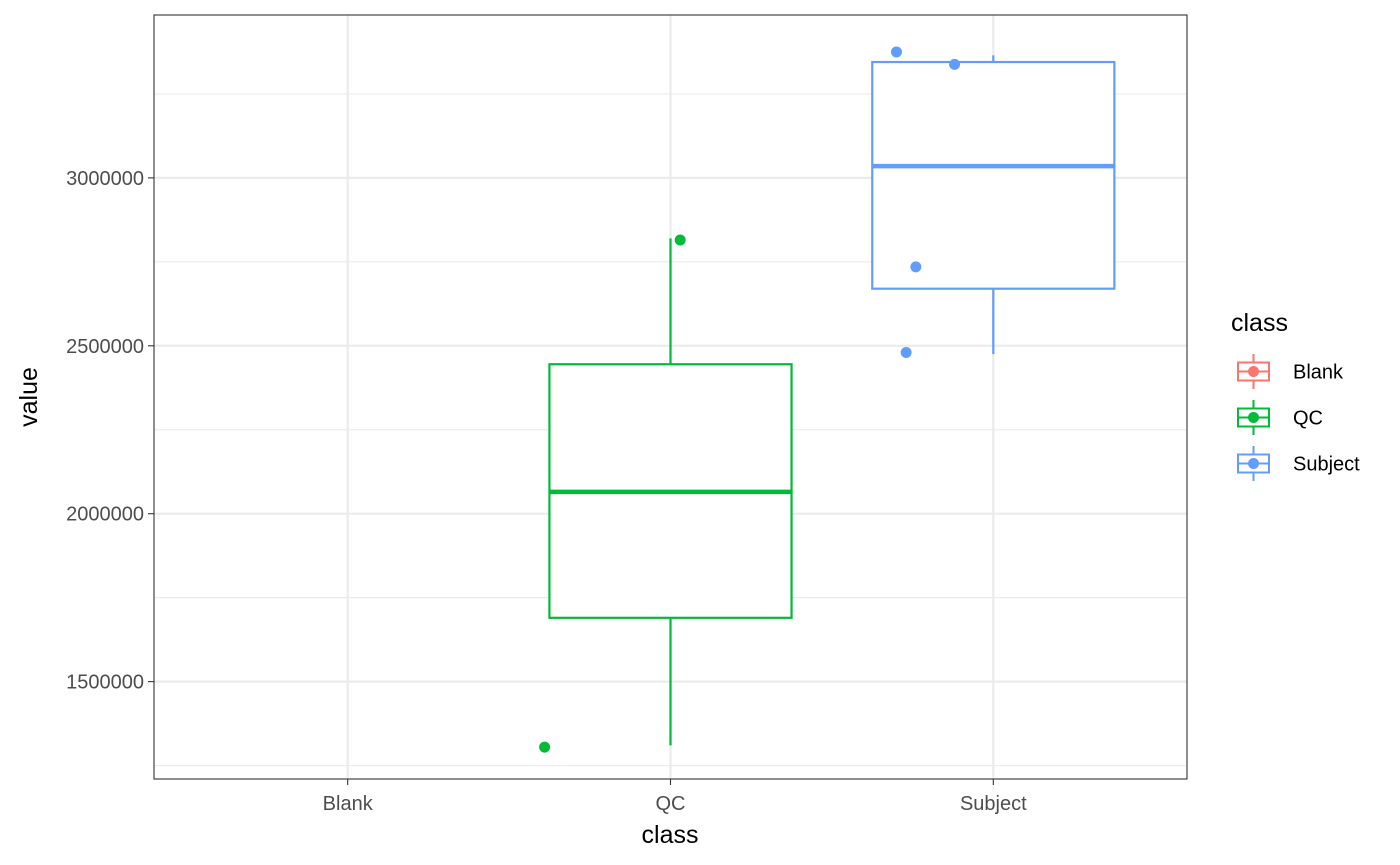 The image size is (1400, 865). Describe the element at coordinates (1295, 395) in the screenshot. I see `legend: class Blank QC Subject` at that location.